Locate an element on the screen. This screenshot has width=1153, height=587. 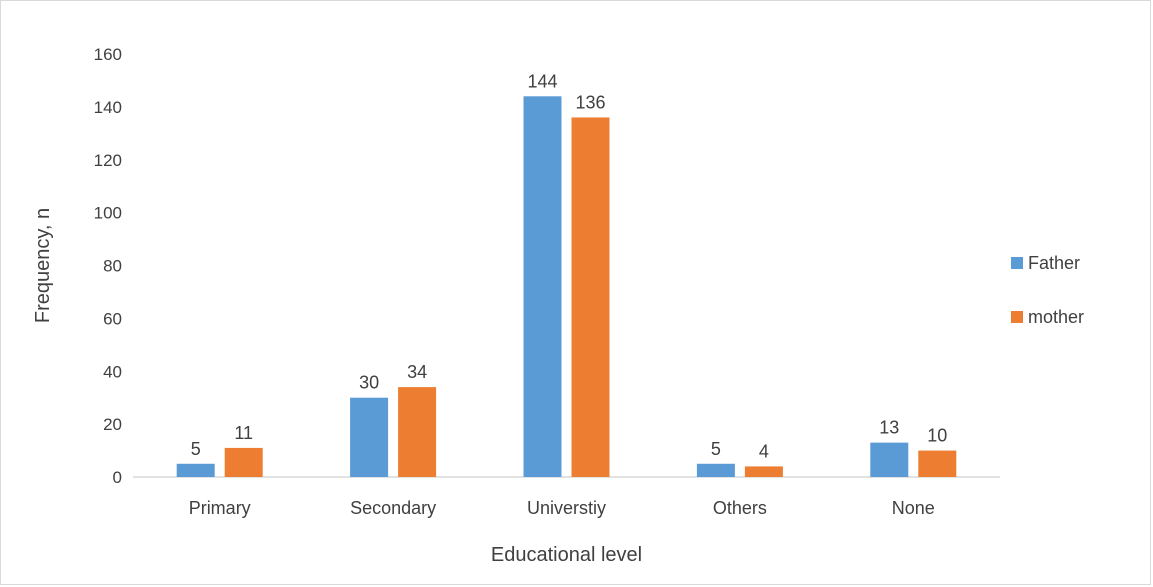
bar-father-others is located at coordinates (715, 470).